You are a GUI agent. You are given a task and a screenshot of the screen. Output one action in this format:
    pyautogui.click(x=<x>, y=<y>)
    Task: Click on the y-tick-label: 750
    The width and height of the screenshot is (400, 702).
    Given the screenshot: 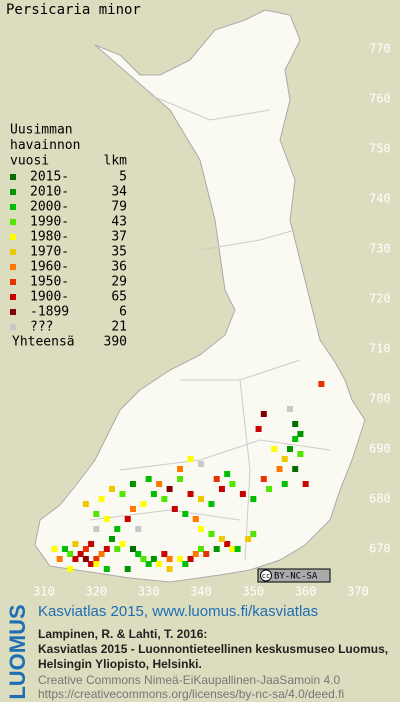 What is the action you would take?
    pyautogui.click(x=380, y=149)
    